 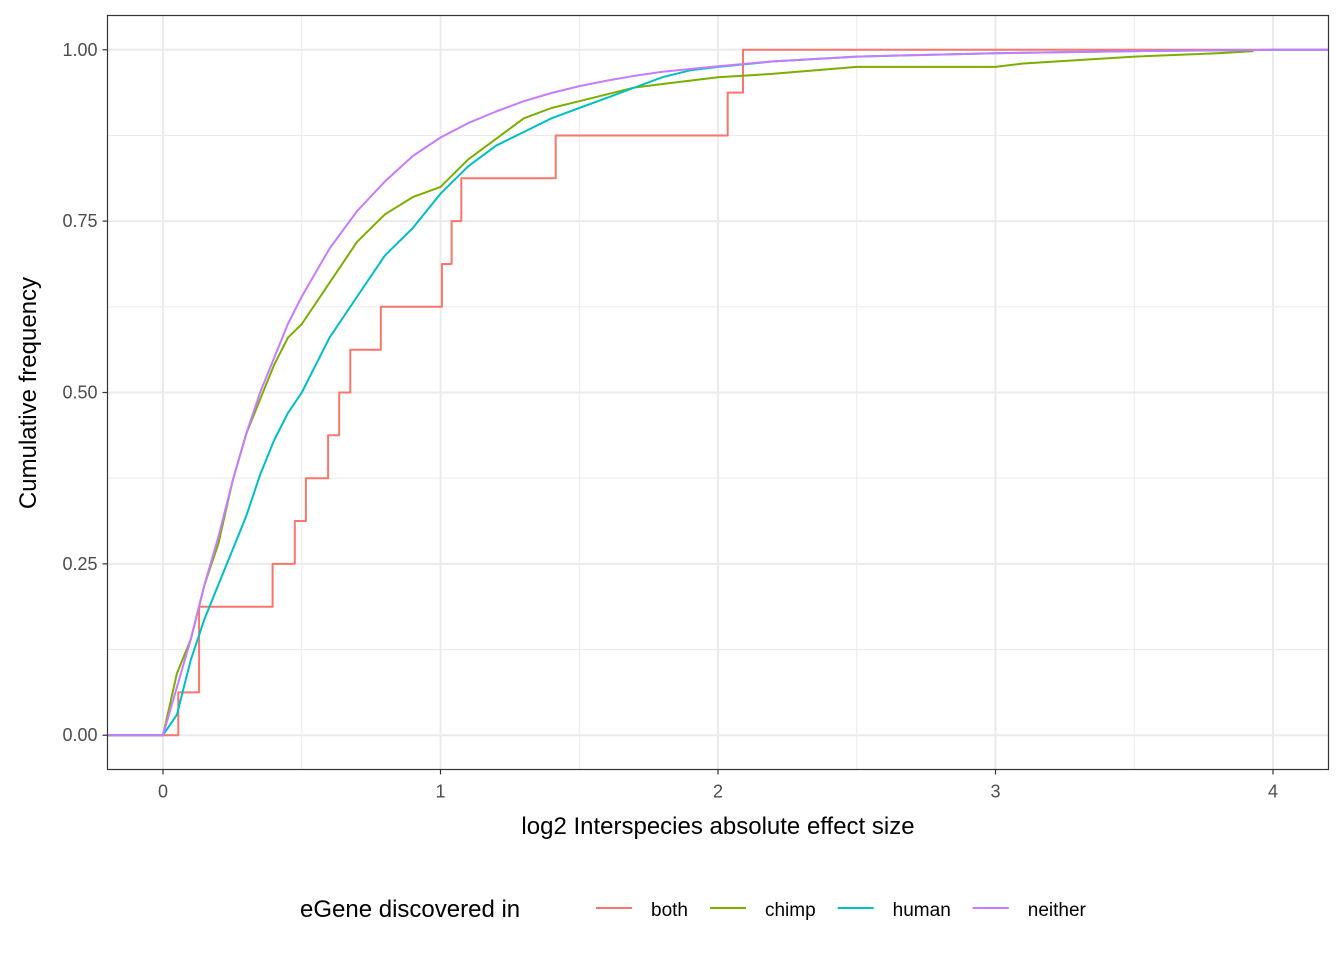 I want to click on legend-label-chimp: chimp, so click(x=790, y=910).